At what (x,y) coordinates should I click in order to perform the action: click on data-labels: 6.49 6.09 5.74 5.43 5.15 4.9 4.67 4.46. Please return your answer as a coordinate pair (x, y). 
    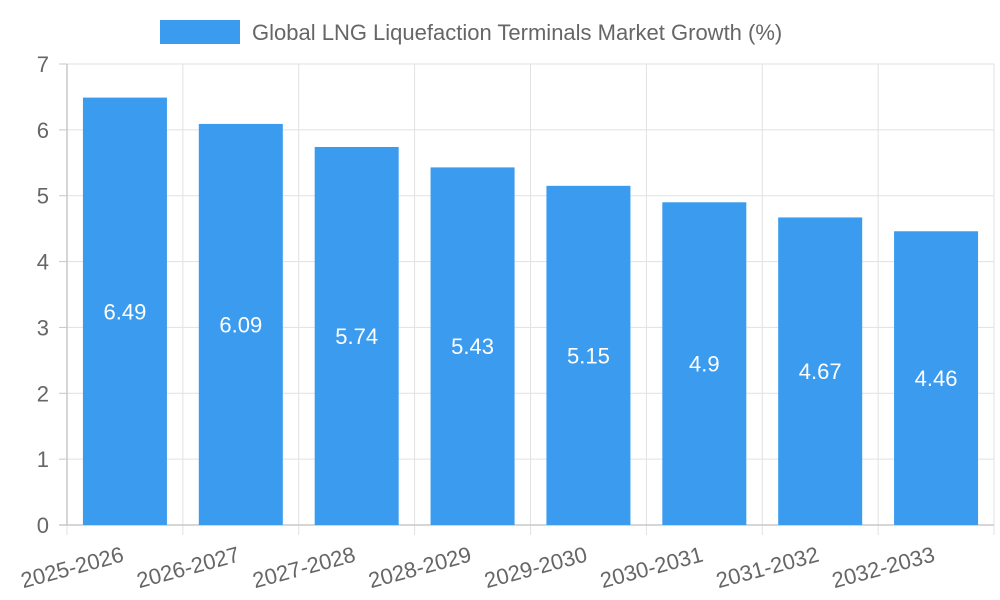
    Looking at the image, I should click on (531, 345).